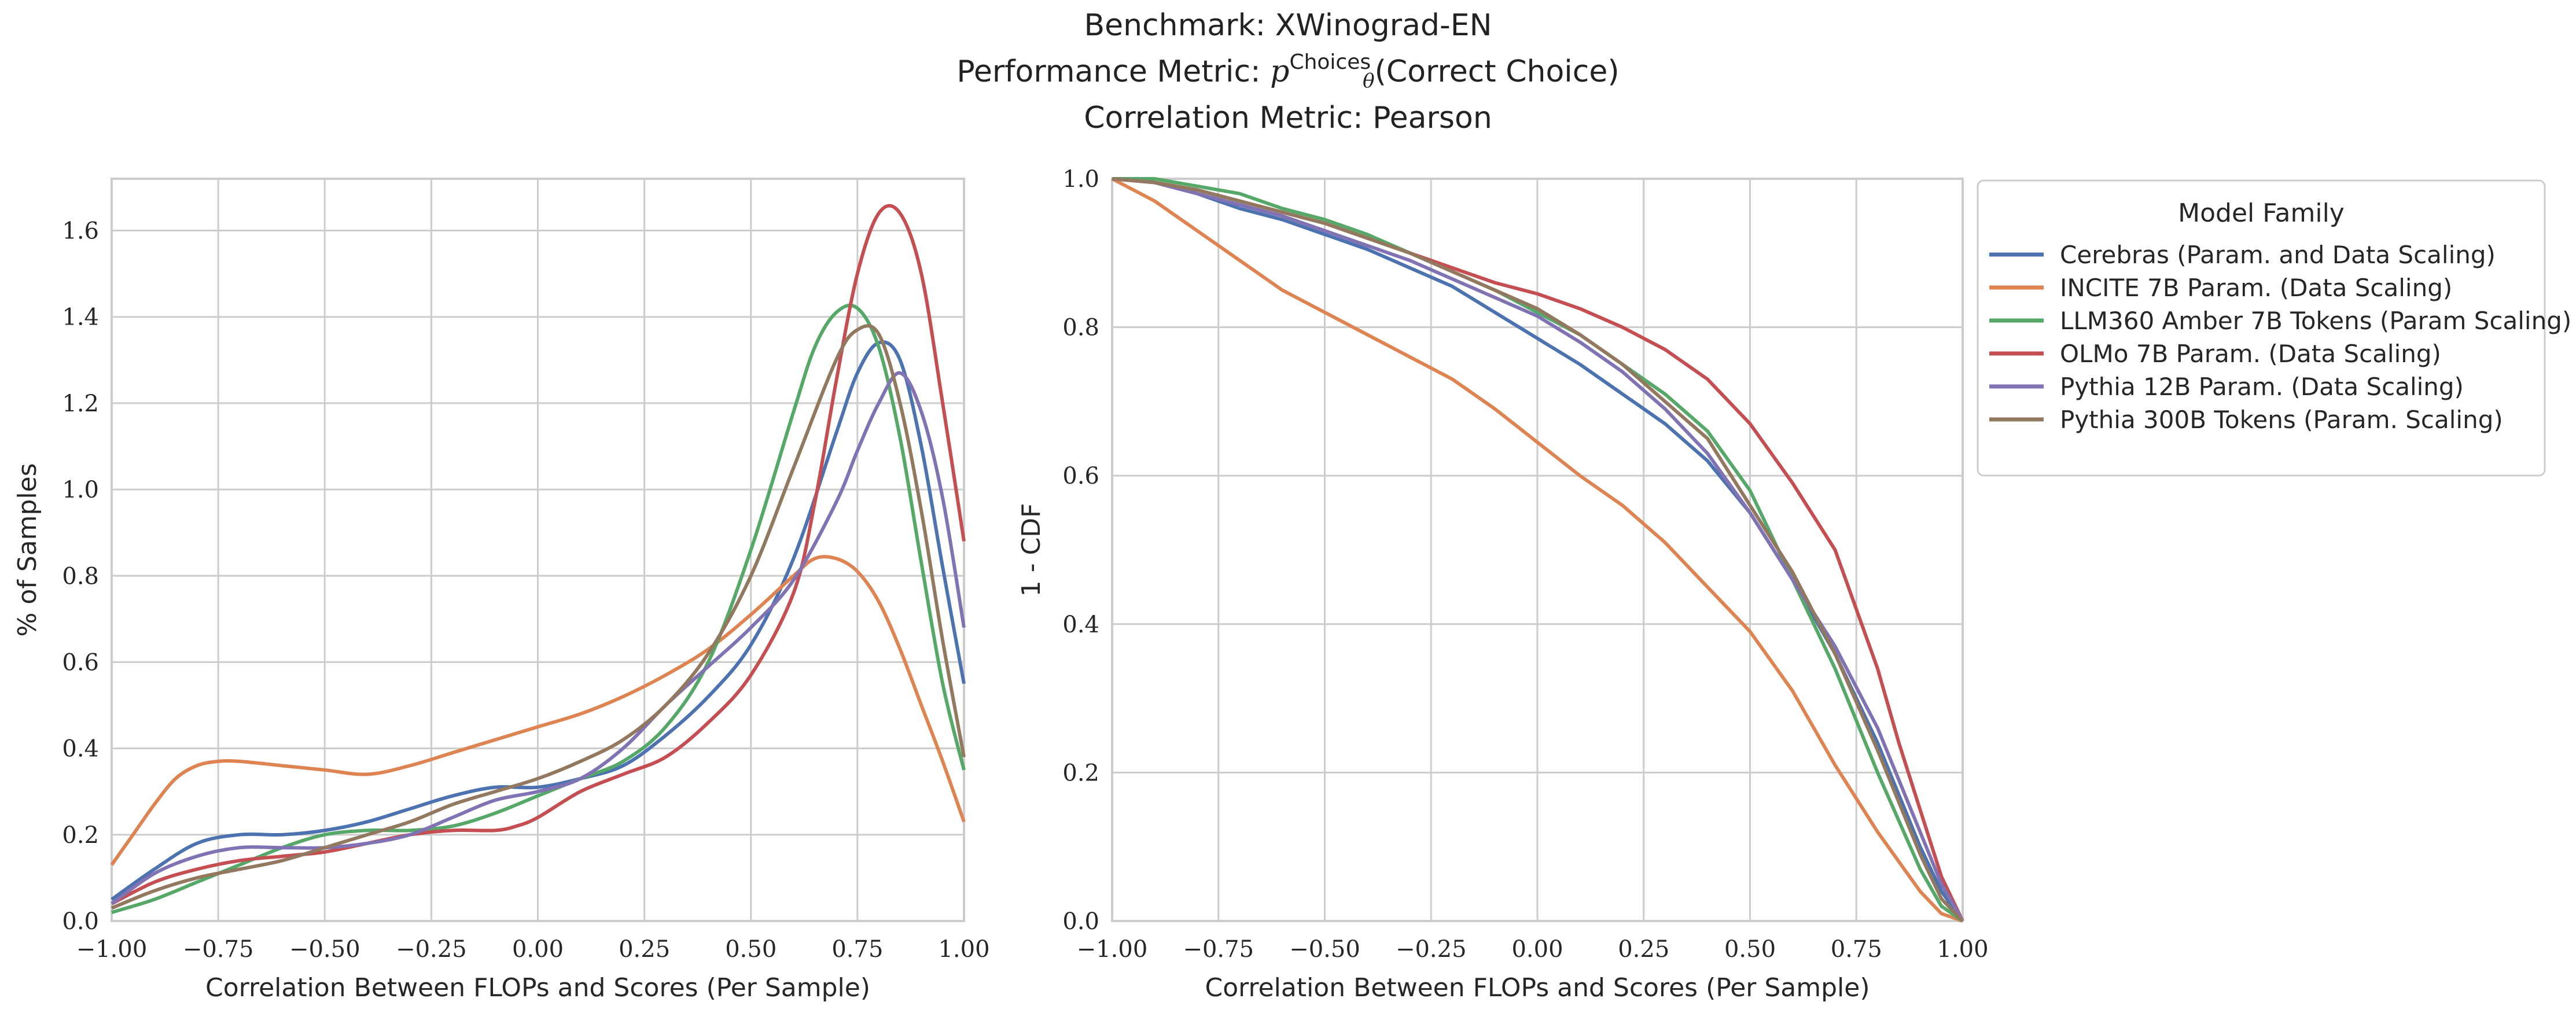  What do you see at coordinates (2250, 354) in the screenshot?
I see `legend-entry-olmo: OLMo 7B Param. (Data Scaling)` at bounding box center [2250, 354].